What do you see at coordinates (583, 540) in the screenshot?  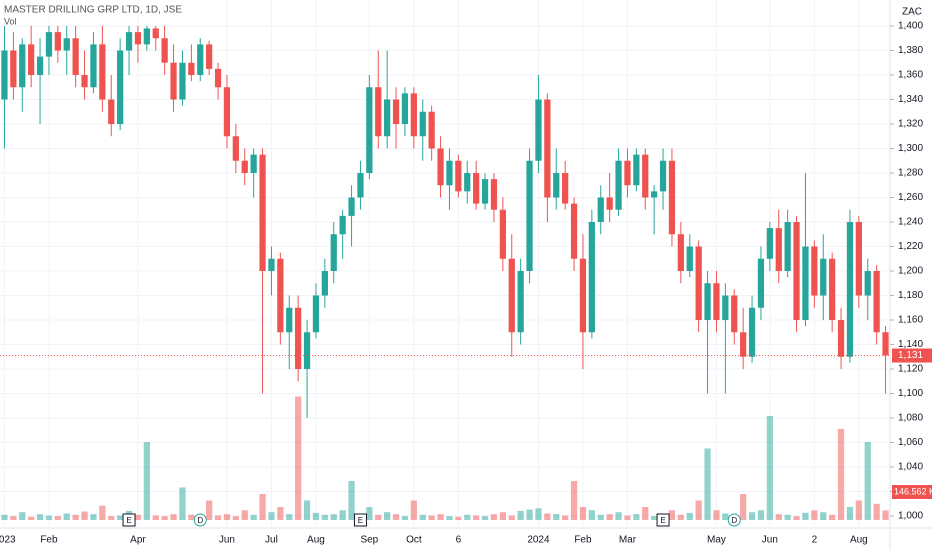 I see `x-tick-label: Feb` at bounding box center [583, 540].